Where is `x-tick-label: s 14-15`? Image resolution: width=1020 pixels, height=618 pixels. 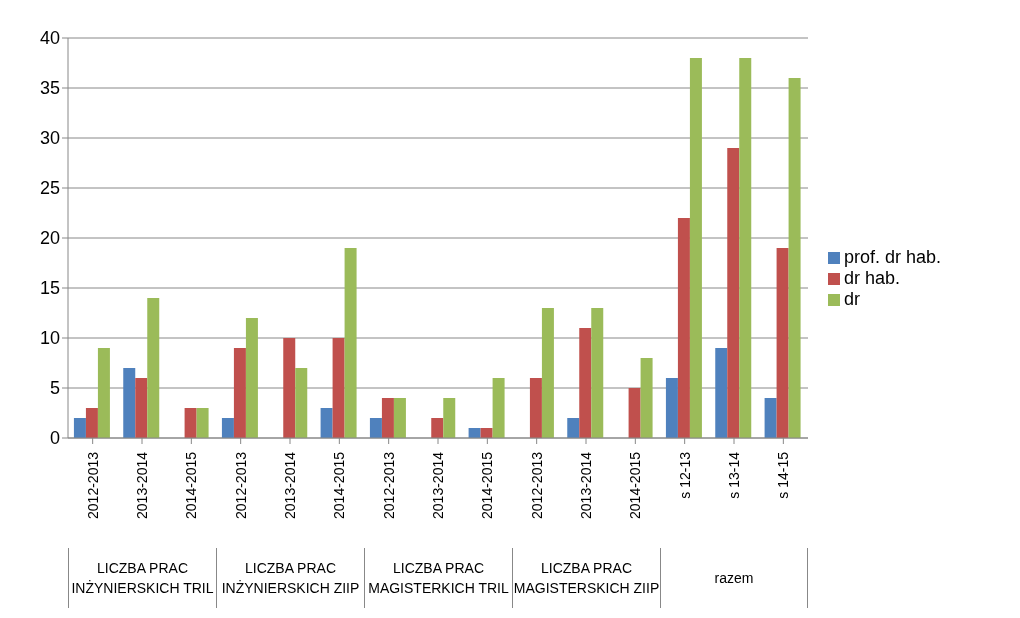
x-tick-label: s 14-15 is located at coordinates (783, 475).